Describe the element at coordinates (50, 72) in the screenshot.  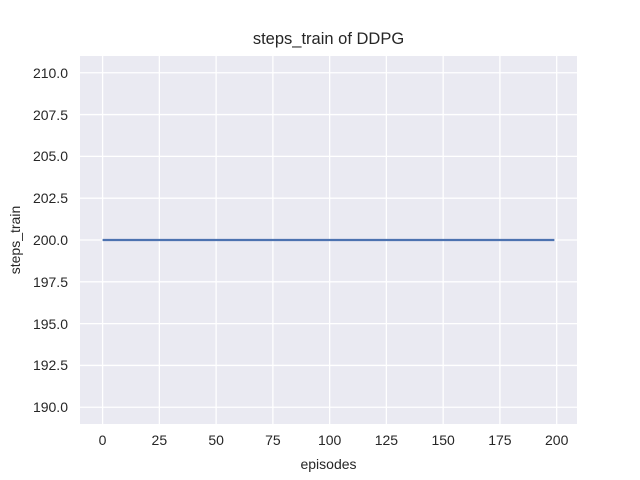
I see `y-tick-label: 210.0` at that location.